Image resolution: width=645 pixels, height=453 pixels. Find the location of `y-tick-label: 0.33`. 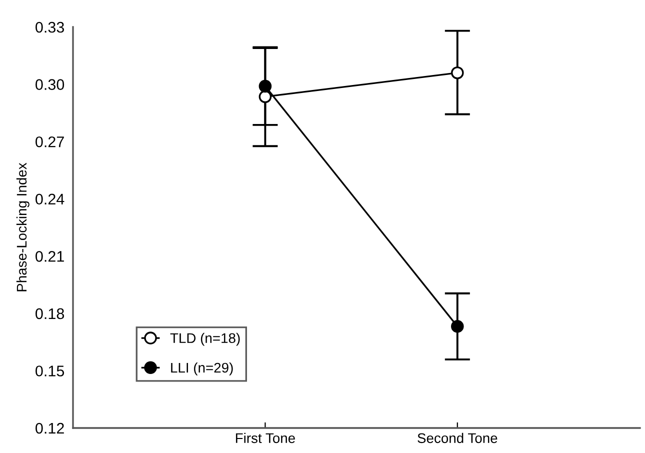

y-tick-label: 0.33 is located at coordinates (50, 27).